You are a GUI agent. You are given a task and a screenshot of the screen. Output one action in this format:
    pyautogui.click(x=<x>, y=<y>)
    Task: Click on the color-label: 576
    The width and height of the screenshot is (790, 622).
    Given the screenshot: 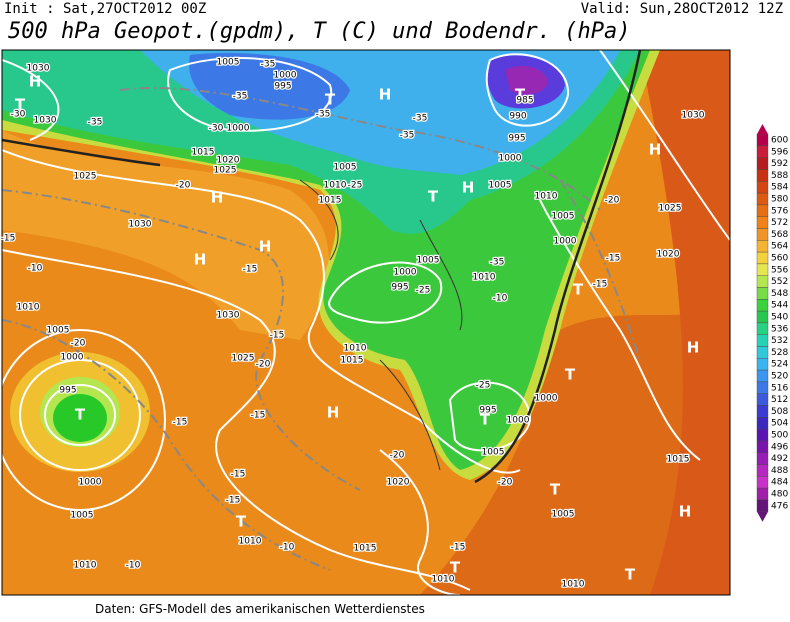 What is the action you would take?
    pyautogui.click(x=779, y=211)
    